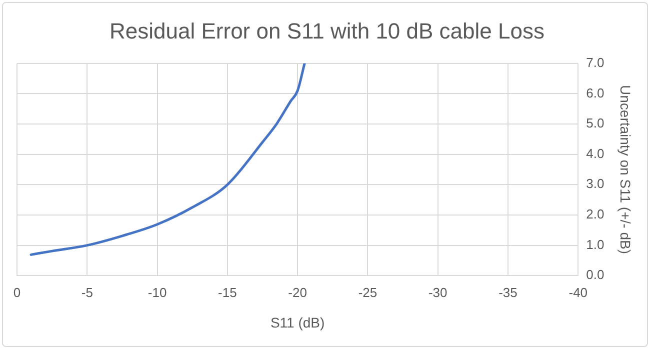  Describe the element at coordinates (327, 31) in the screenshot. I see `chart-title: Residual Error on S11 with 10 dB cable Loss` at that location.